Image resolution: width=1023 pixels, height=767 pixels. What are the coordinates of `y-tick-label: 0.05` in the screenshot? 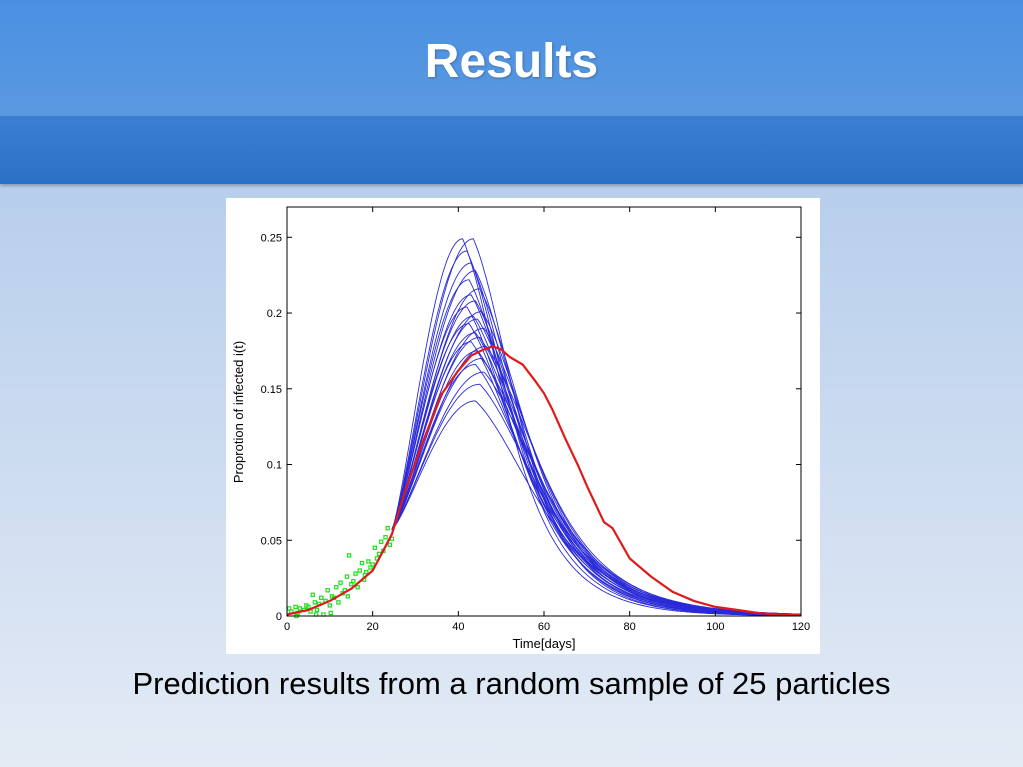 It's located at (271, 541).